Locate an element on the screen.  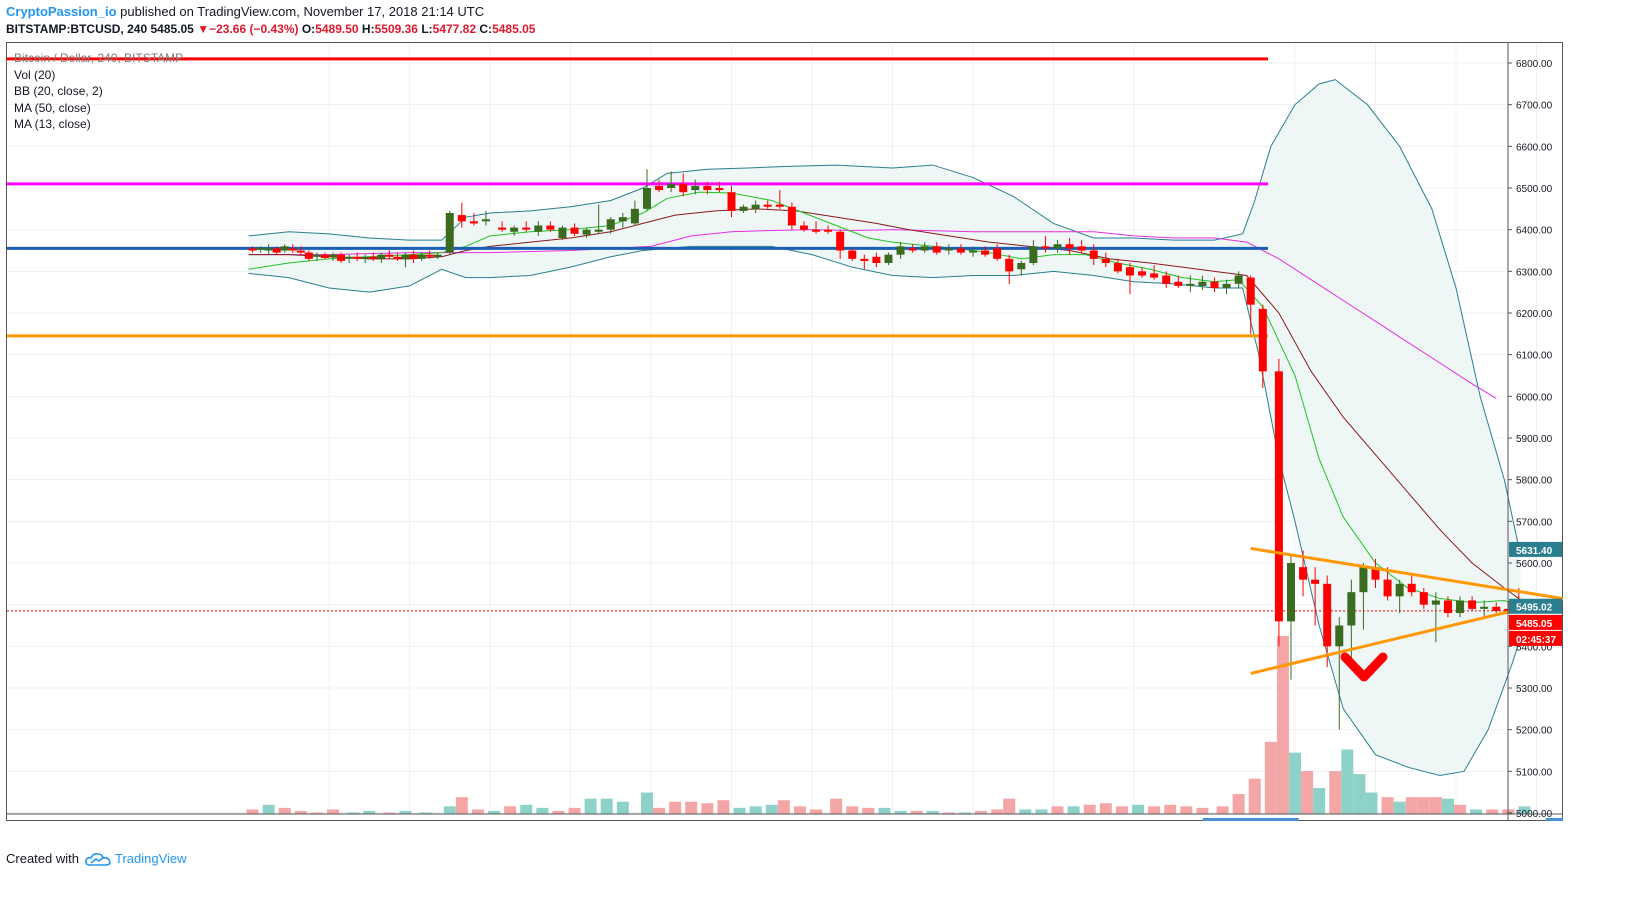
price-tick-label: 5400.00 is located at coordinates (1534, 647).